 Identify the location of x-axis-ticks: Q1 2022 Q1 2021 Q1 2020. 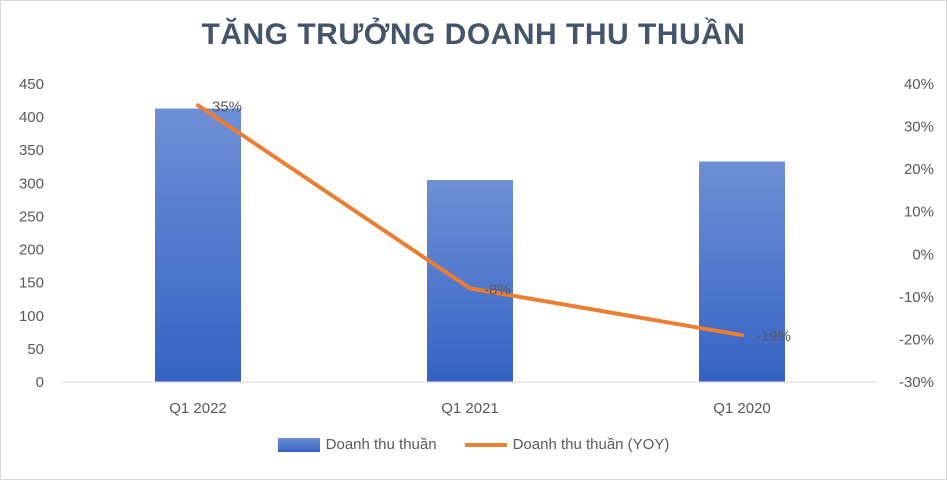
(470, 408).